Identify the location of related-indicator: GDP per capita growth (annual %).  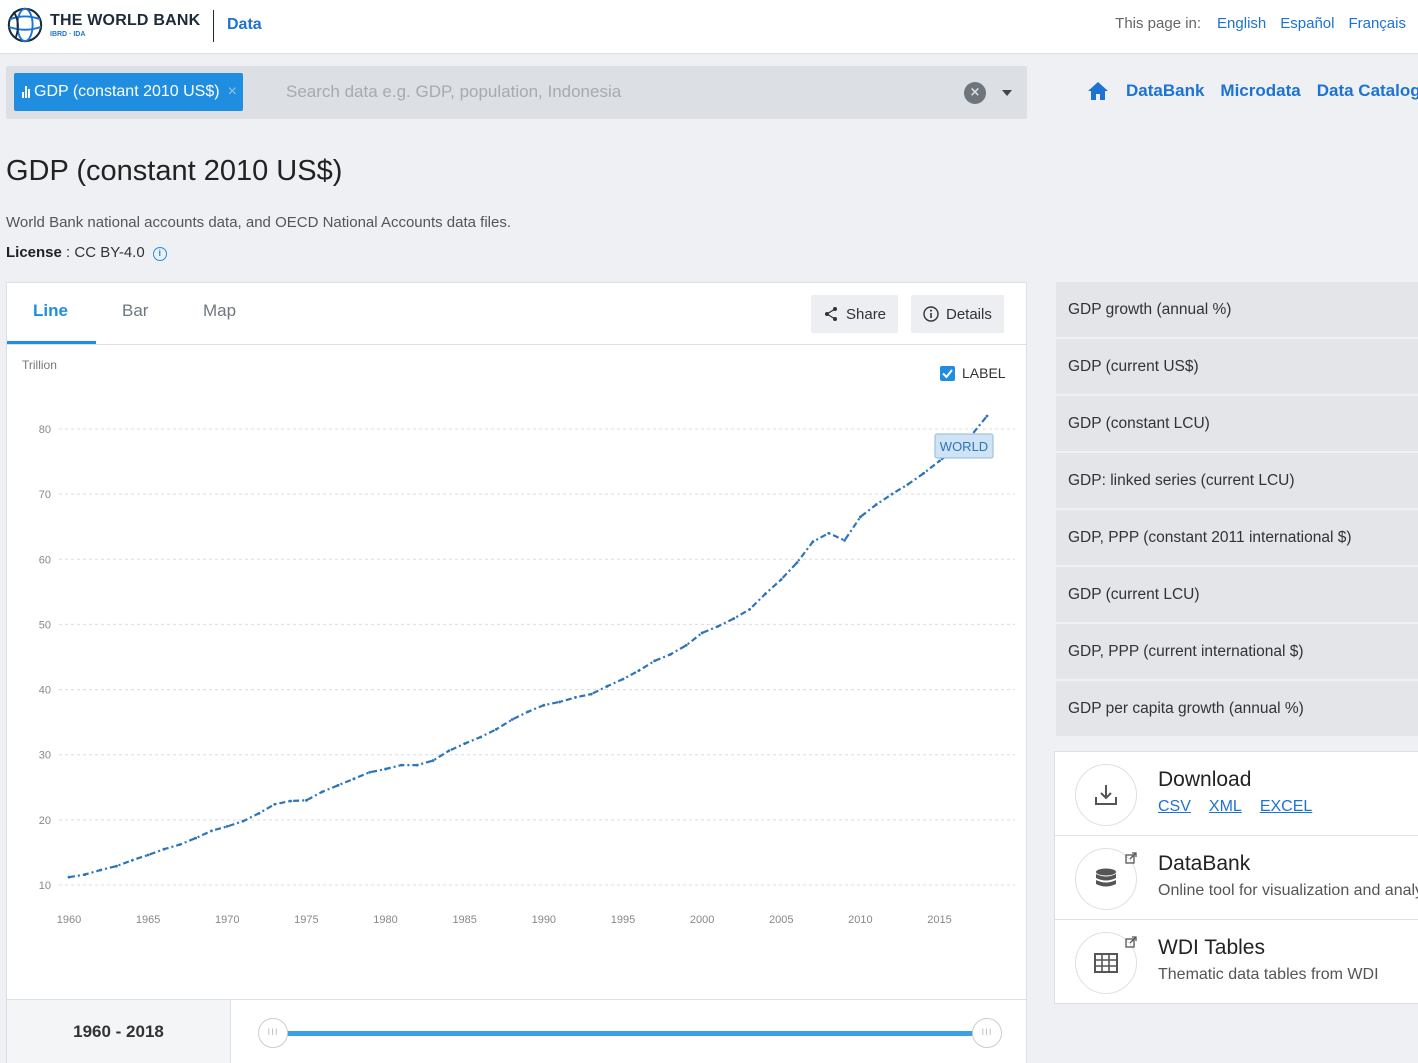
(1237, 708).